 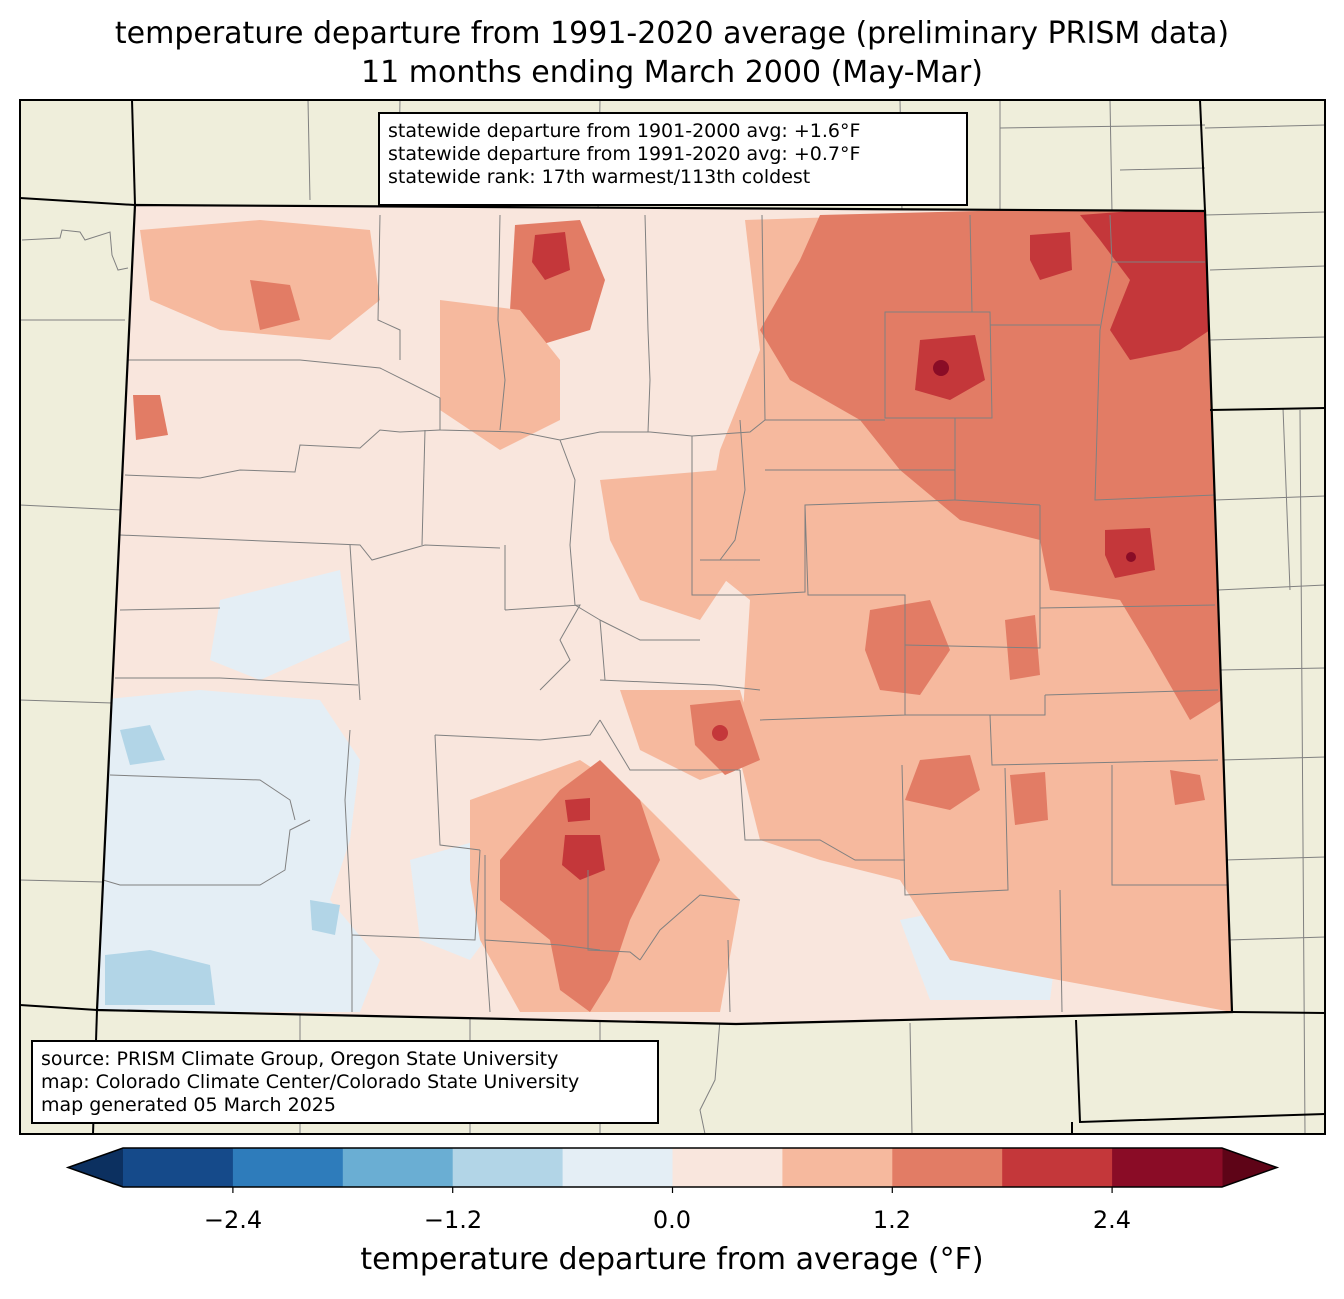 I want to click on field-hot-sangres, so click(x=583, y=857).